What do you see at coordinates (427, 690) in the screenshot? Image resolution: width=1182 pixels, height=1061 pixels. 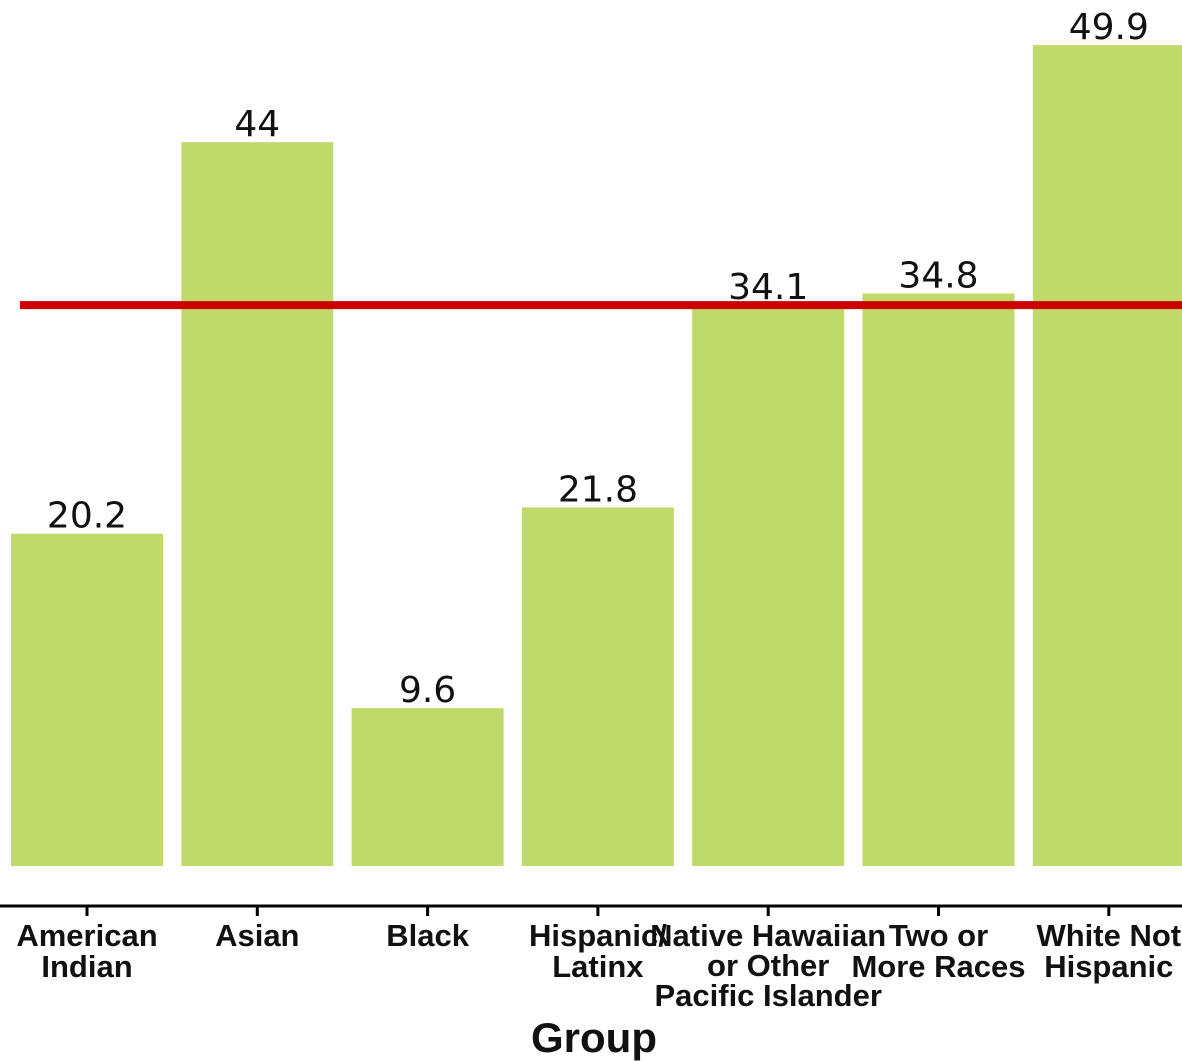 I see `bar-value-label: 9.6` at bounding box center [427, 690].